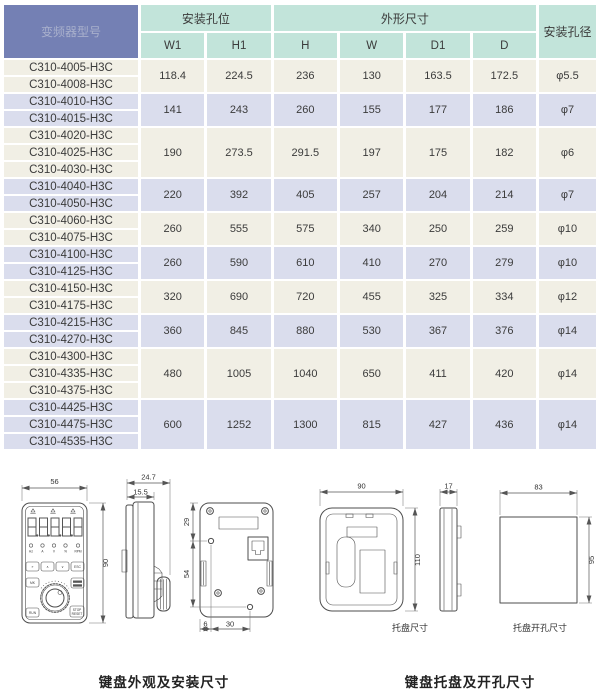 The height and width of the screenshot is (695, 600). What do you see at coordinates (71, 101) in the screenshot?
I see `model-cell: C310-4010-H3C` at bounding box center [71, 101].